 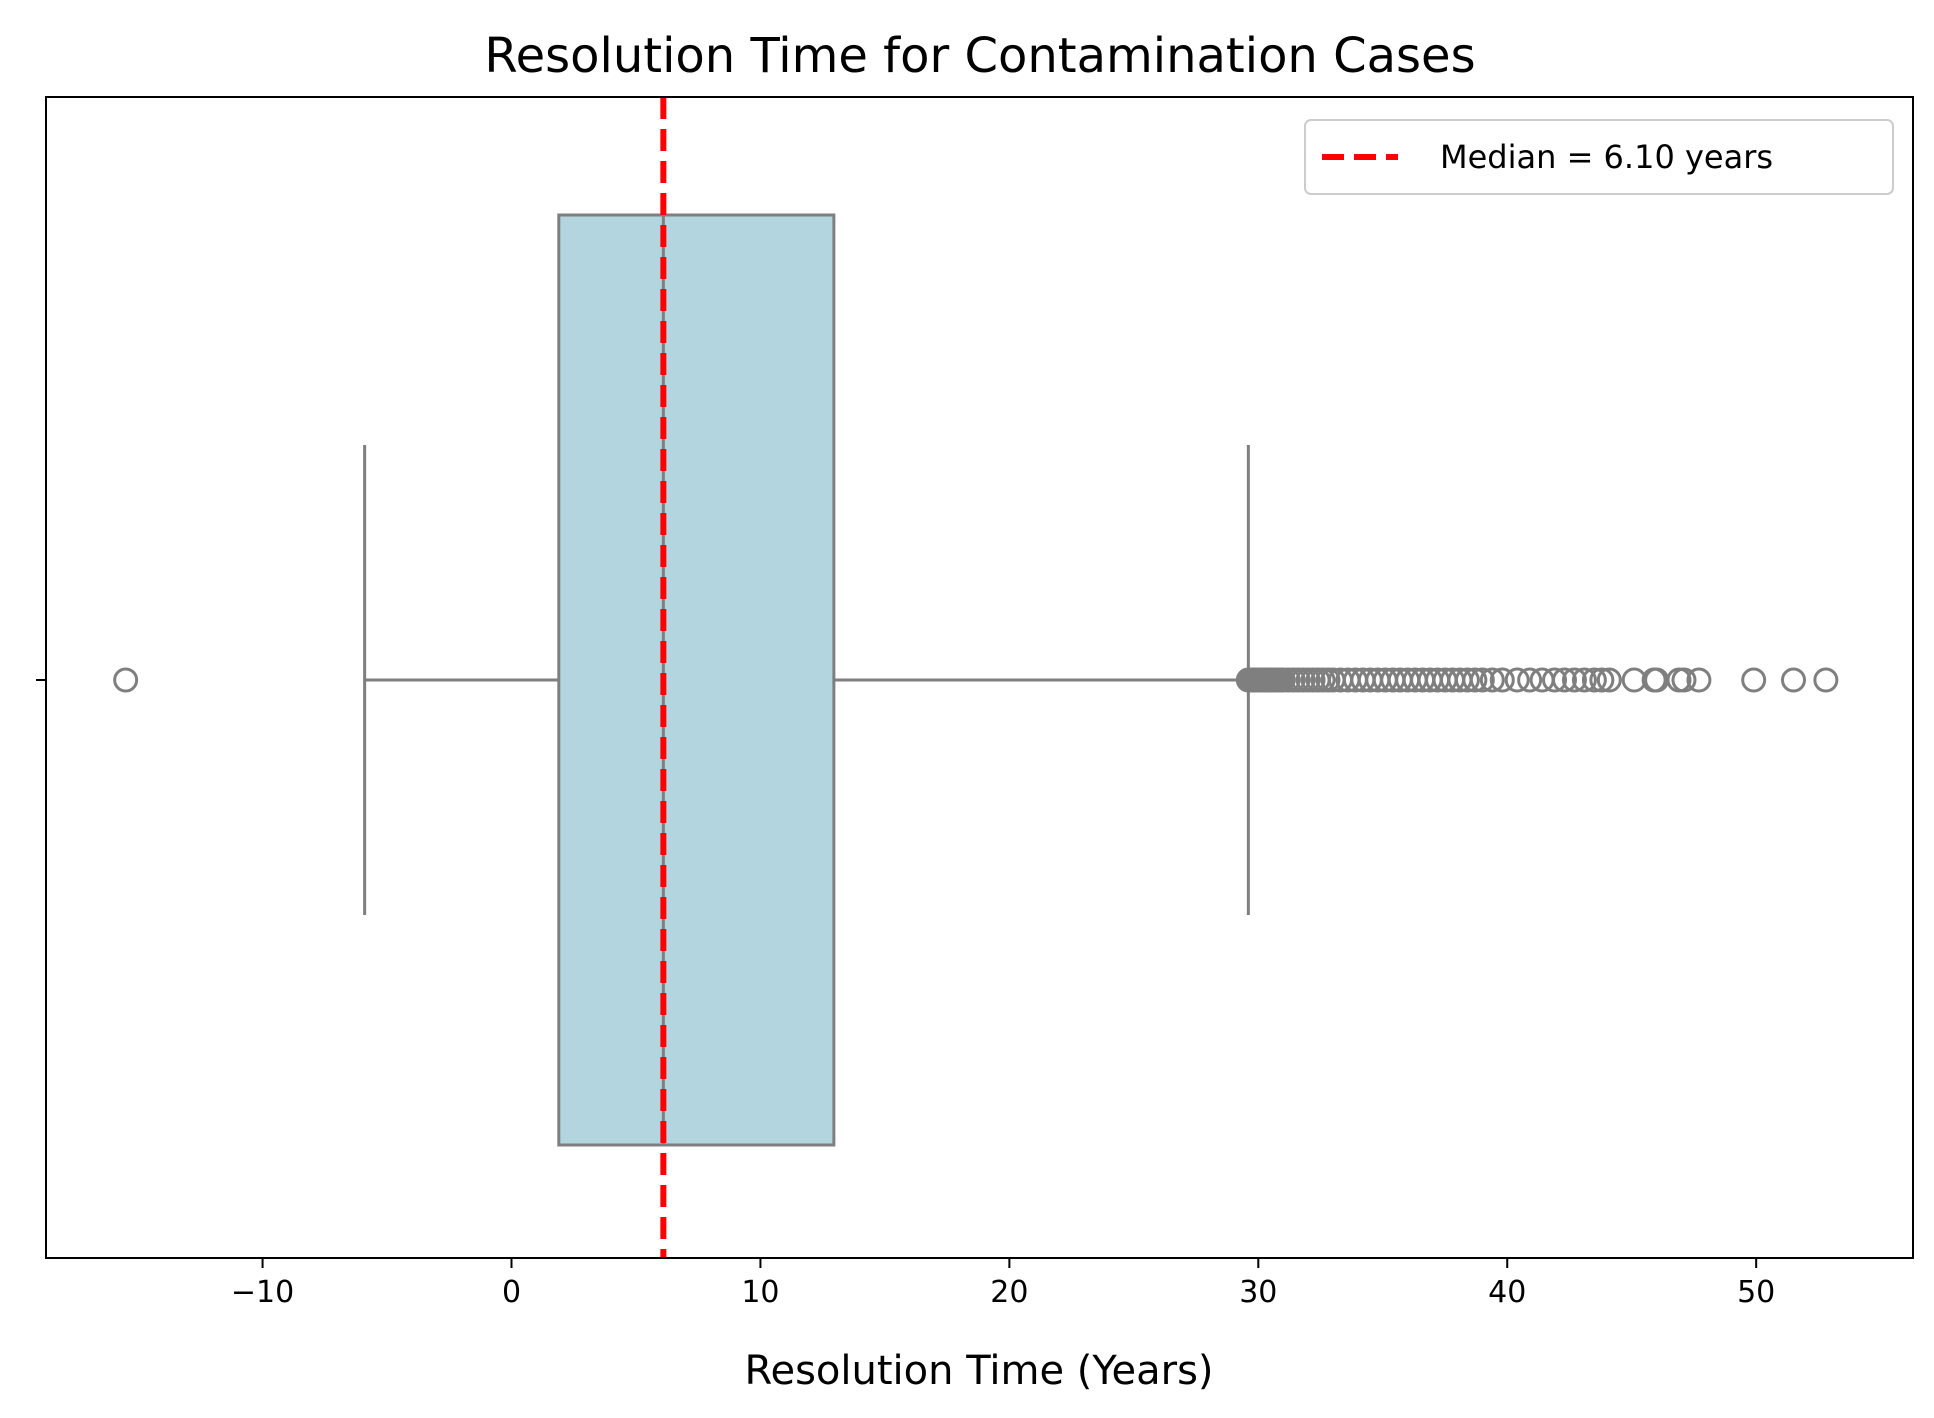 I want to click on x-tick-label: −10, so click(x=262, y=1292).